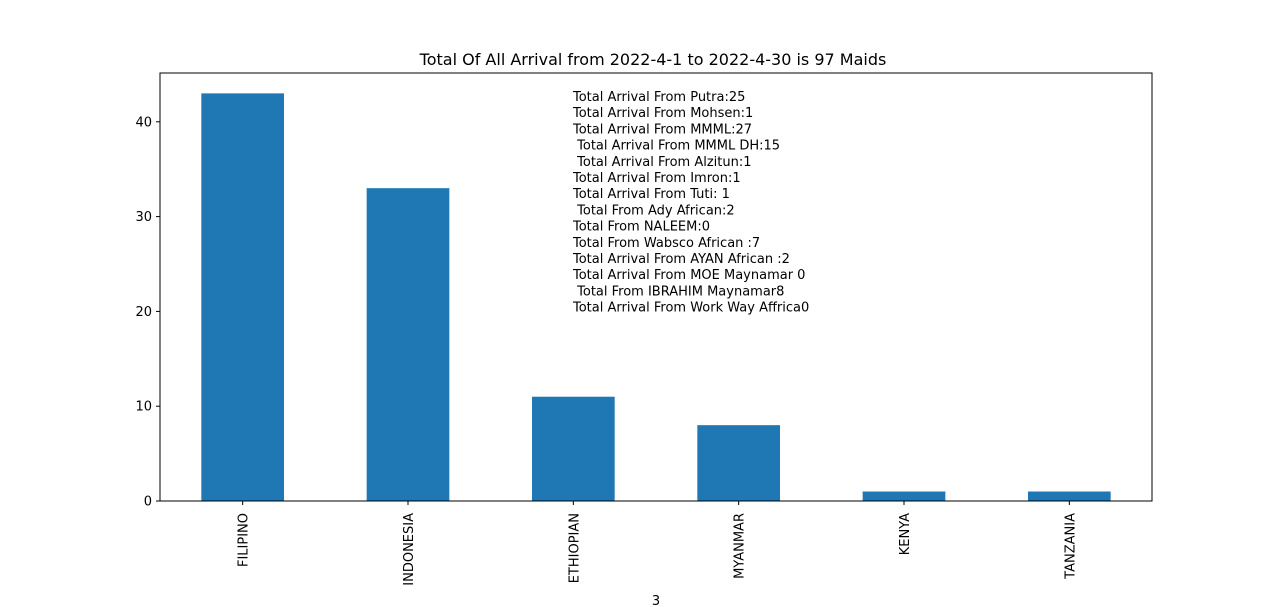 Image resolution: width=1280 pixels, height=607 pixels. Describe the element at coordinates (573, 448) in the screenshot. I see `bar-ethiopian` at that location.